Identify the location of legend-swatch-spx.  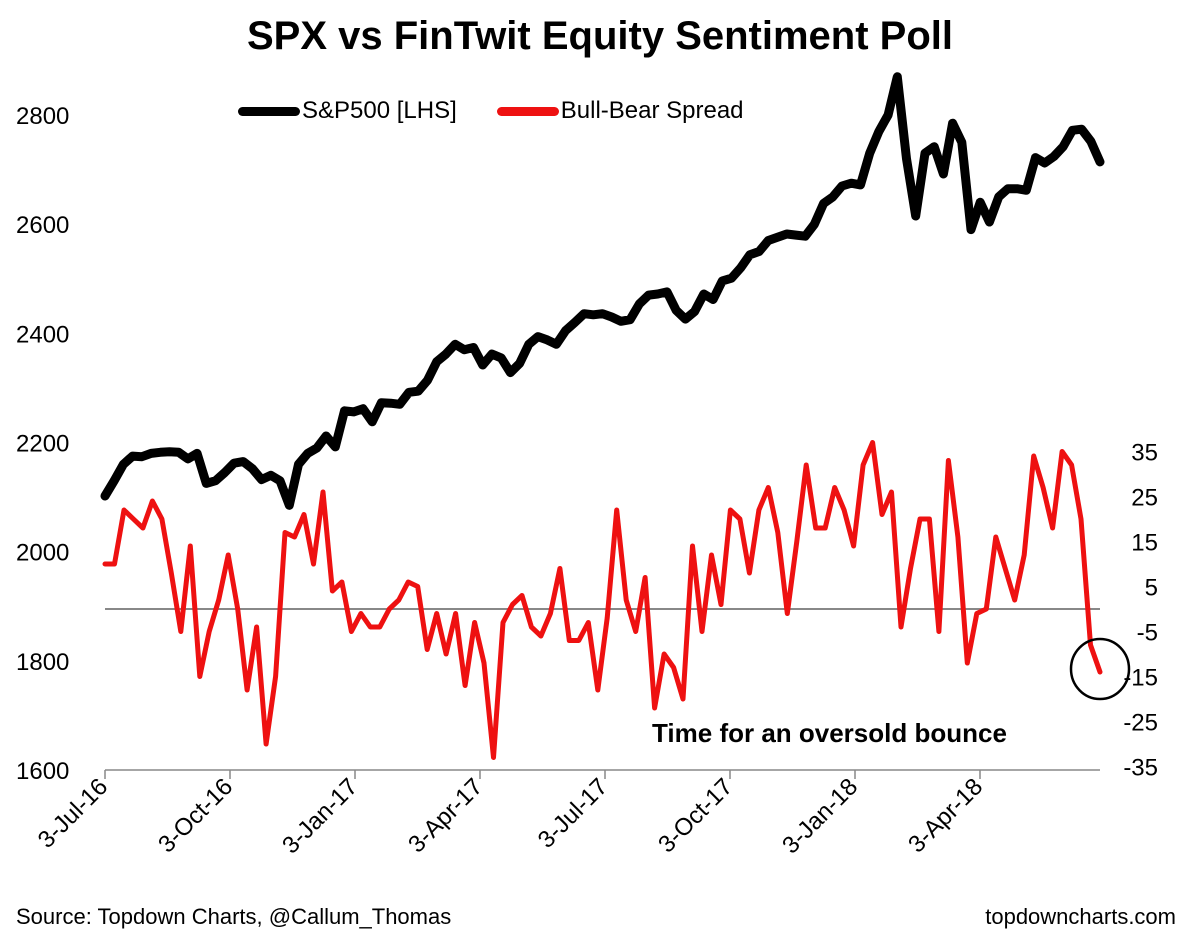
(269, 111).